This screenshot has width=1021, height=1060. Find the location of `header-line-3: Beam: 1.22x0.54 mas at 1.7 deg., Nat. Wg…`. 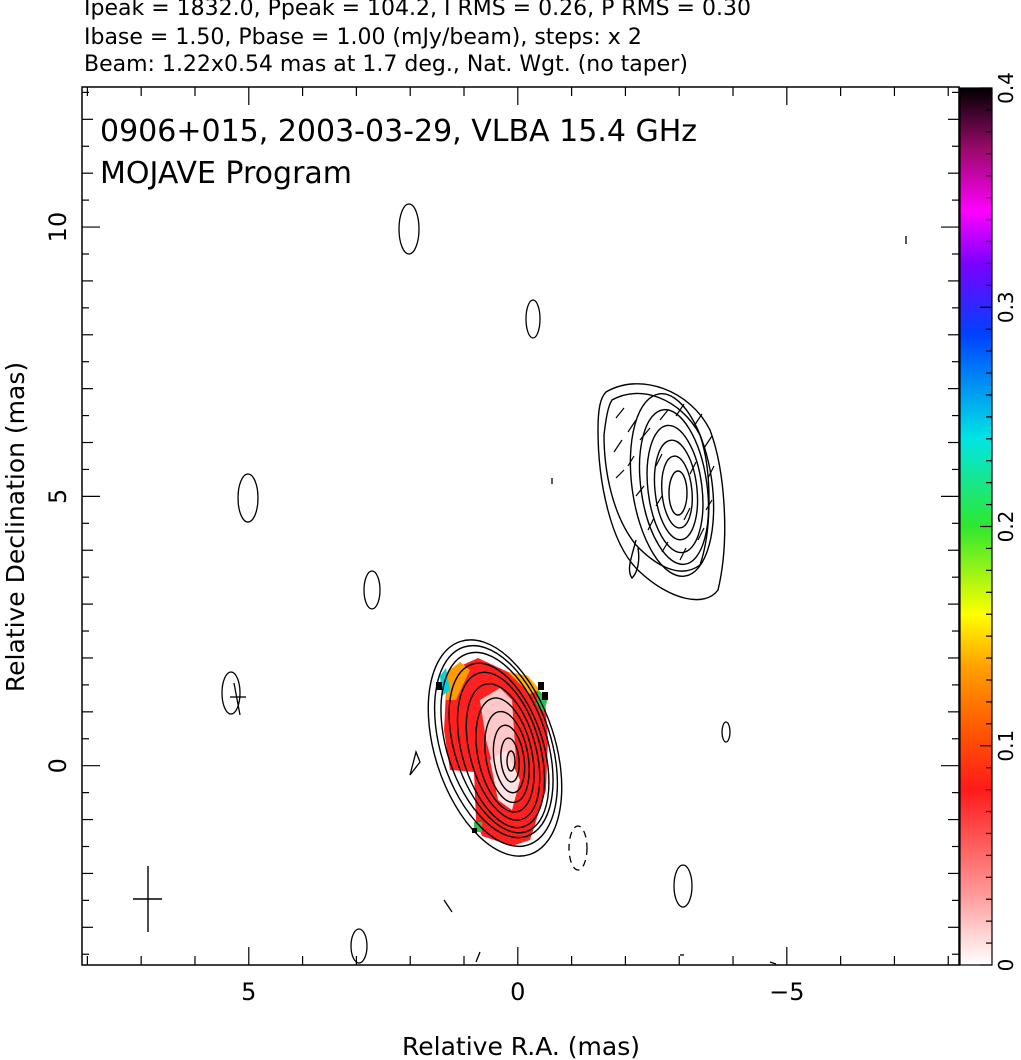

header-line-3: Beam: 1.22x0.54 mas at 1.7 deg., Nat. Wg… is located at coordinates (386, 64).